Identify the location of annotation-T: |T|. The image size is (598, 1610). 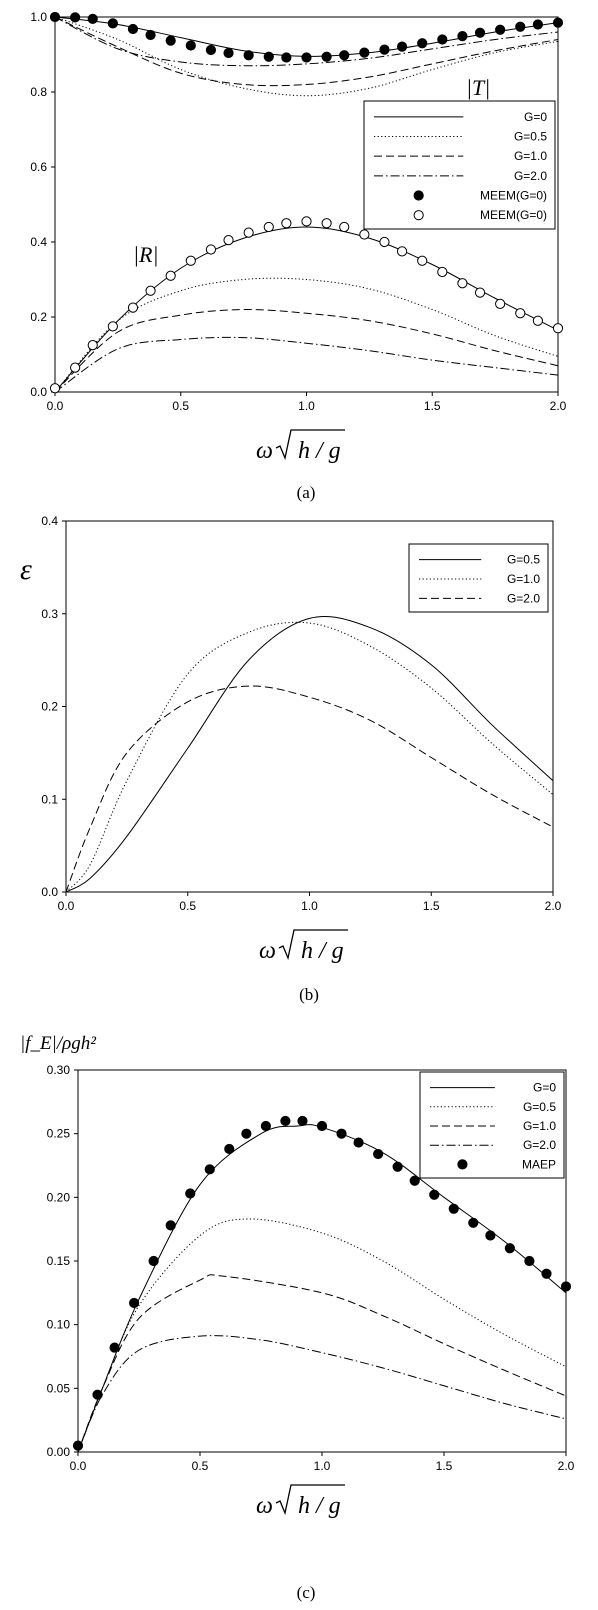
(478, 87).